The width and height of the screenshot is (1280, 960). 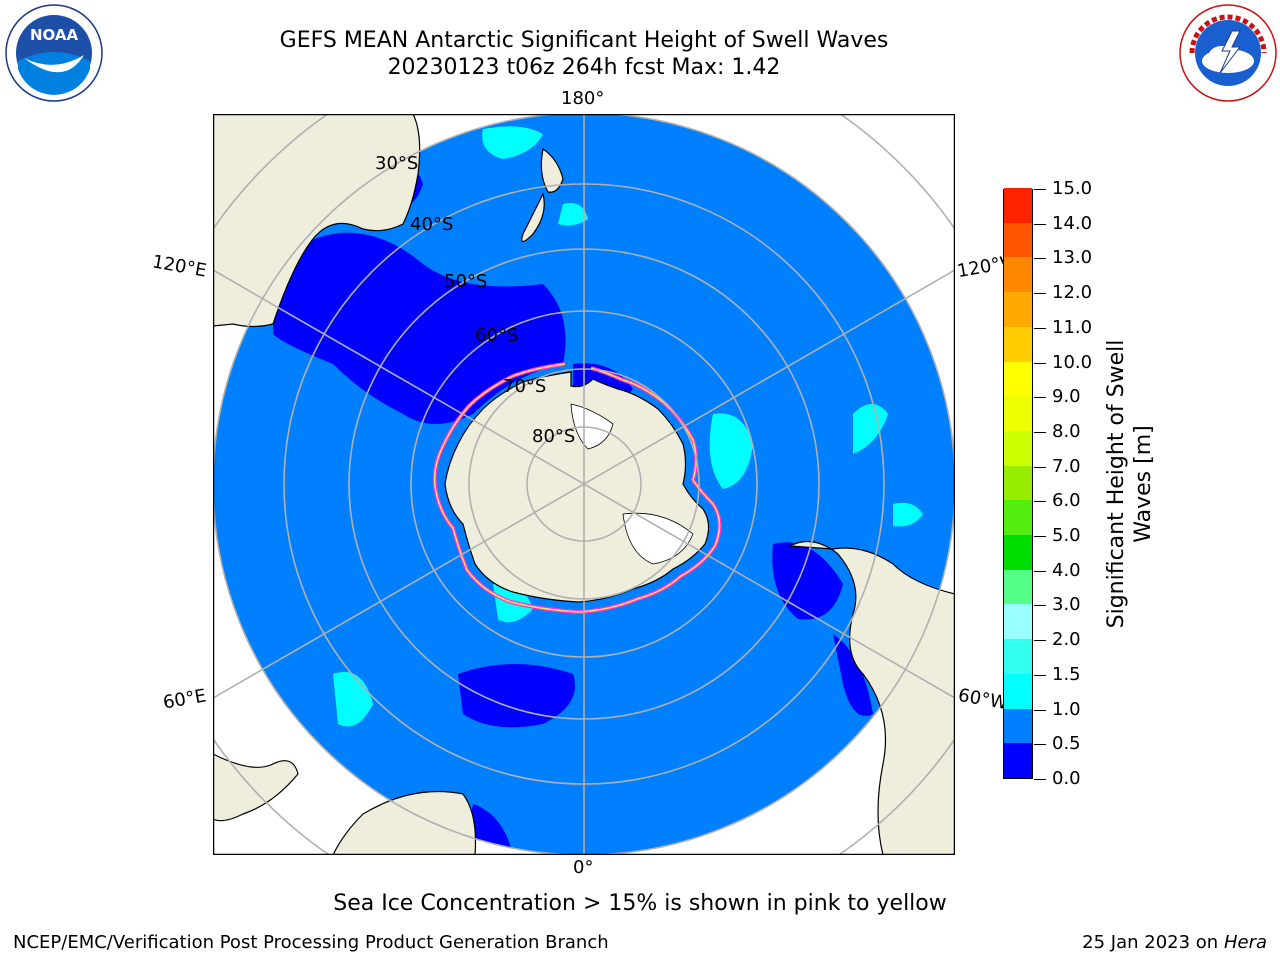 What do you see at coordinates (1066, 674) in the screenshot?
I see `colorbar-tick-label: 1.5` at bounding box center [1066, 674].